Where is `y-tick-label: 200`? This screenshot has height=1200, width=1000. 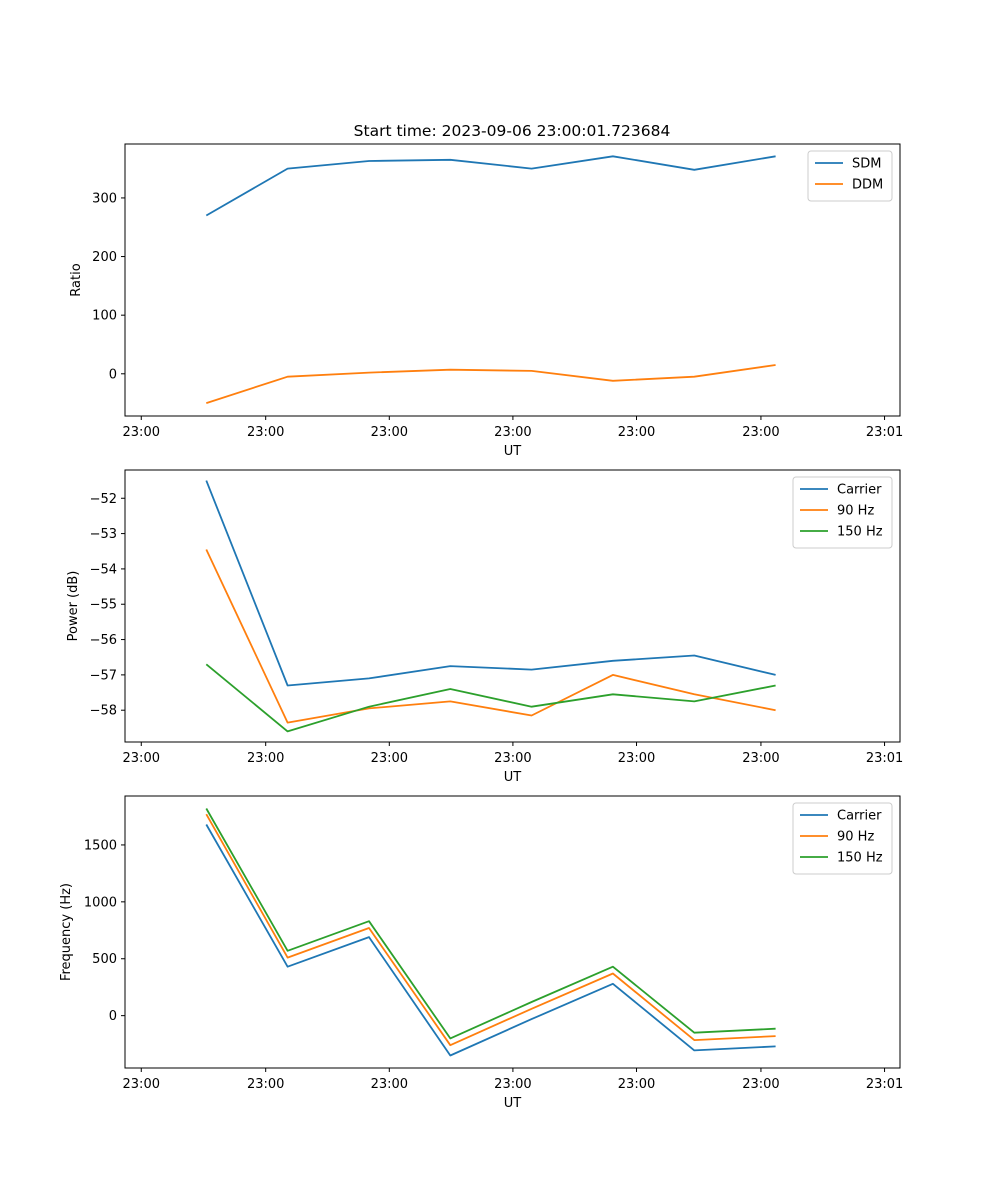 y-tick-label: 200 is located at coordinates (104, 257).